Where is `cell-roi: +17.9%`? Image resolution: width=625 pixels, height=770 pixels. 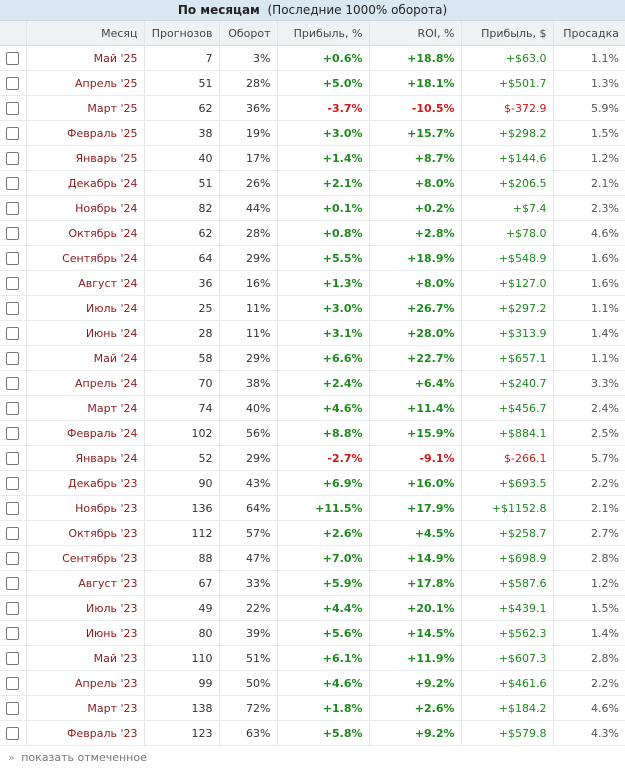 cell-roi: +17.9% is located at coordinates (415, 508).